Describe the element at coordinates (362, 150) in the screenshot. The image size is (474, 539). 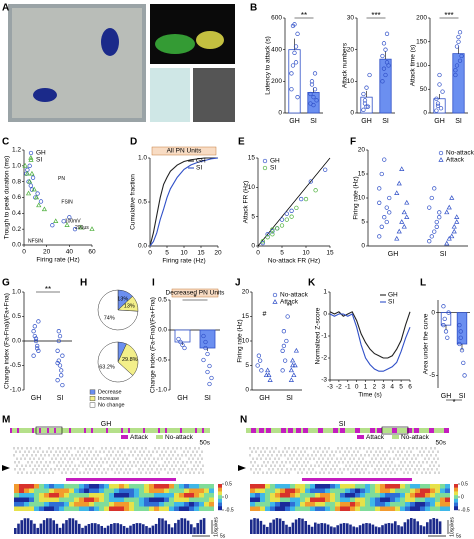
I see `y-tick-label: 20` at that location.